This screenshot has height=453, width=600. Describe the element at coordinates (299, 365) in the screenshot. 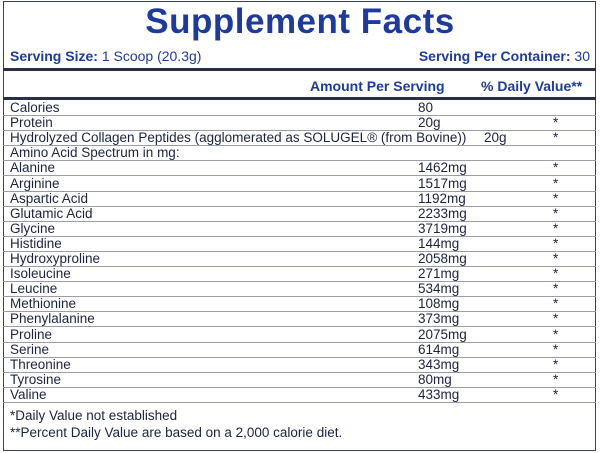

I see `table-row: Threonine 343mg *` at that location.